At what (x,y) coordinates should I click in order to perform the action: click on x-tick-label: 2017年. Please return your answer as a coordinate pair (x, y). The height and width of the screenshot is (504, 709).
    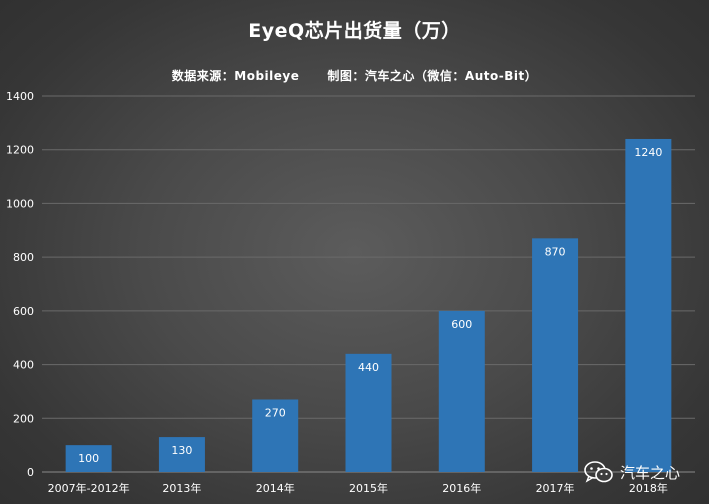
    Looking at the image, I should click on (555, 488).